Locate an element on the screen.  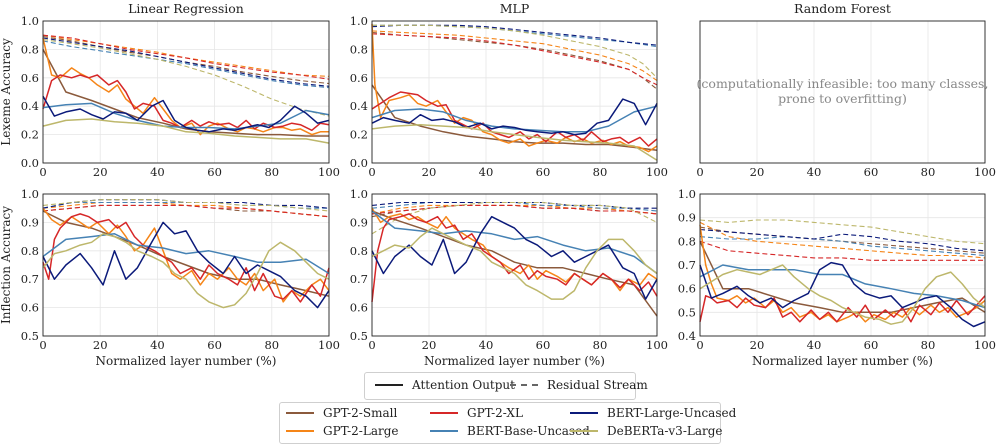
legend-label-gpt2-small: GPT-2-Small is located at coordinates (360, 413).